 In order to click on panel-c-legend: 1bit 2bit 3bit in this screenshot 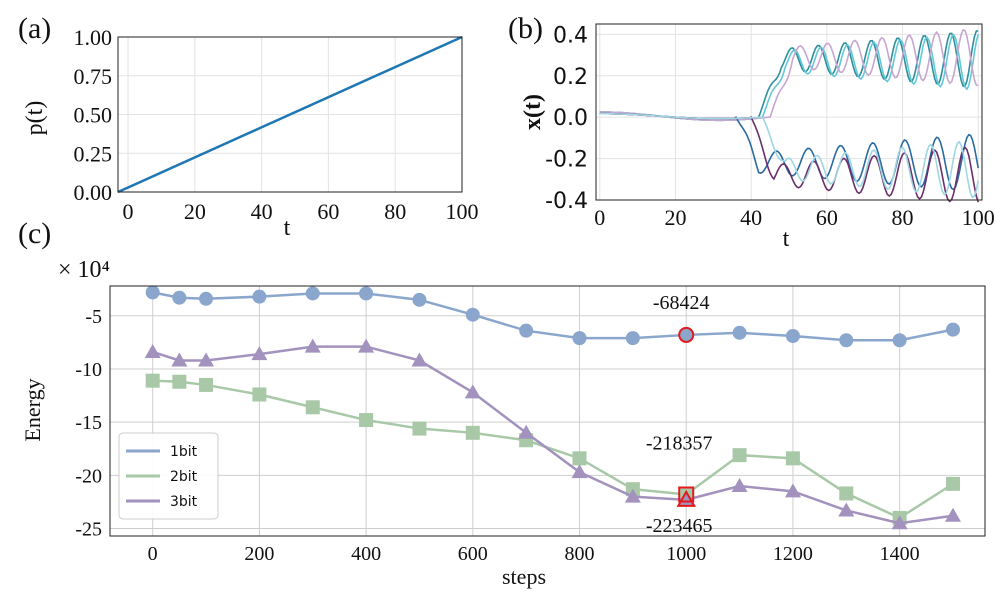, I will do `click(168, 476)`.